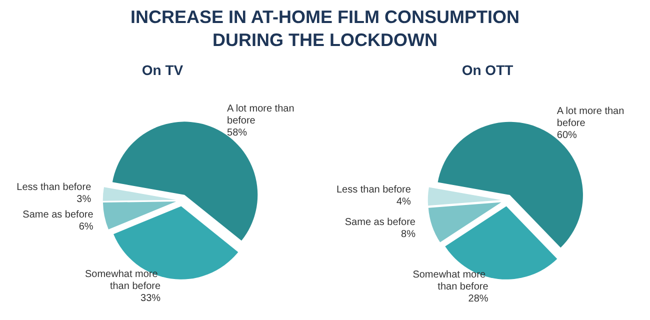 The height and width of the screenshot is (320, 650). I want to click on chart-title: INCREASE IN AT-HOME FILM CONSUMPTION DURING THE LOCKDOWN, so click(325, 29).